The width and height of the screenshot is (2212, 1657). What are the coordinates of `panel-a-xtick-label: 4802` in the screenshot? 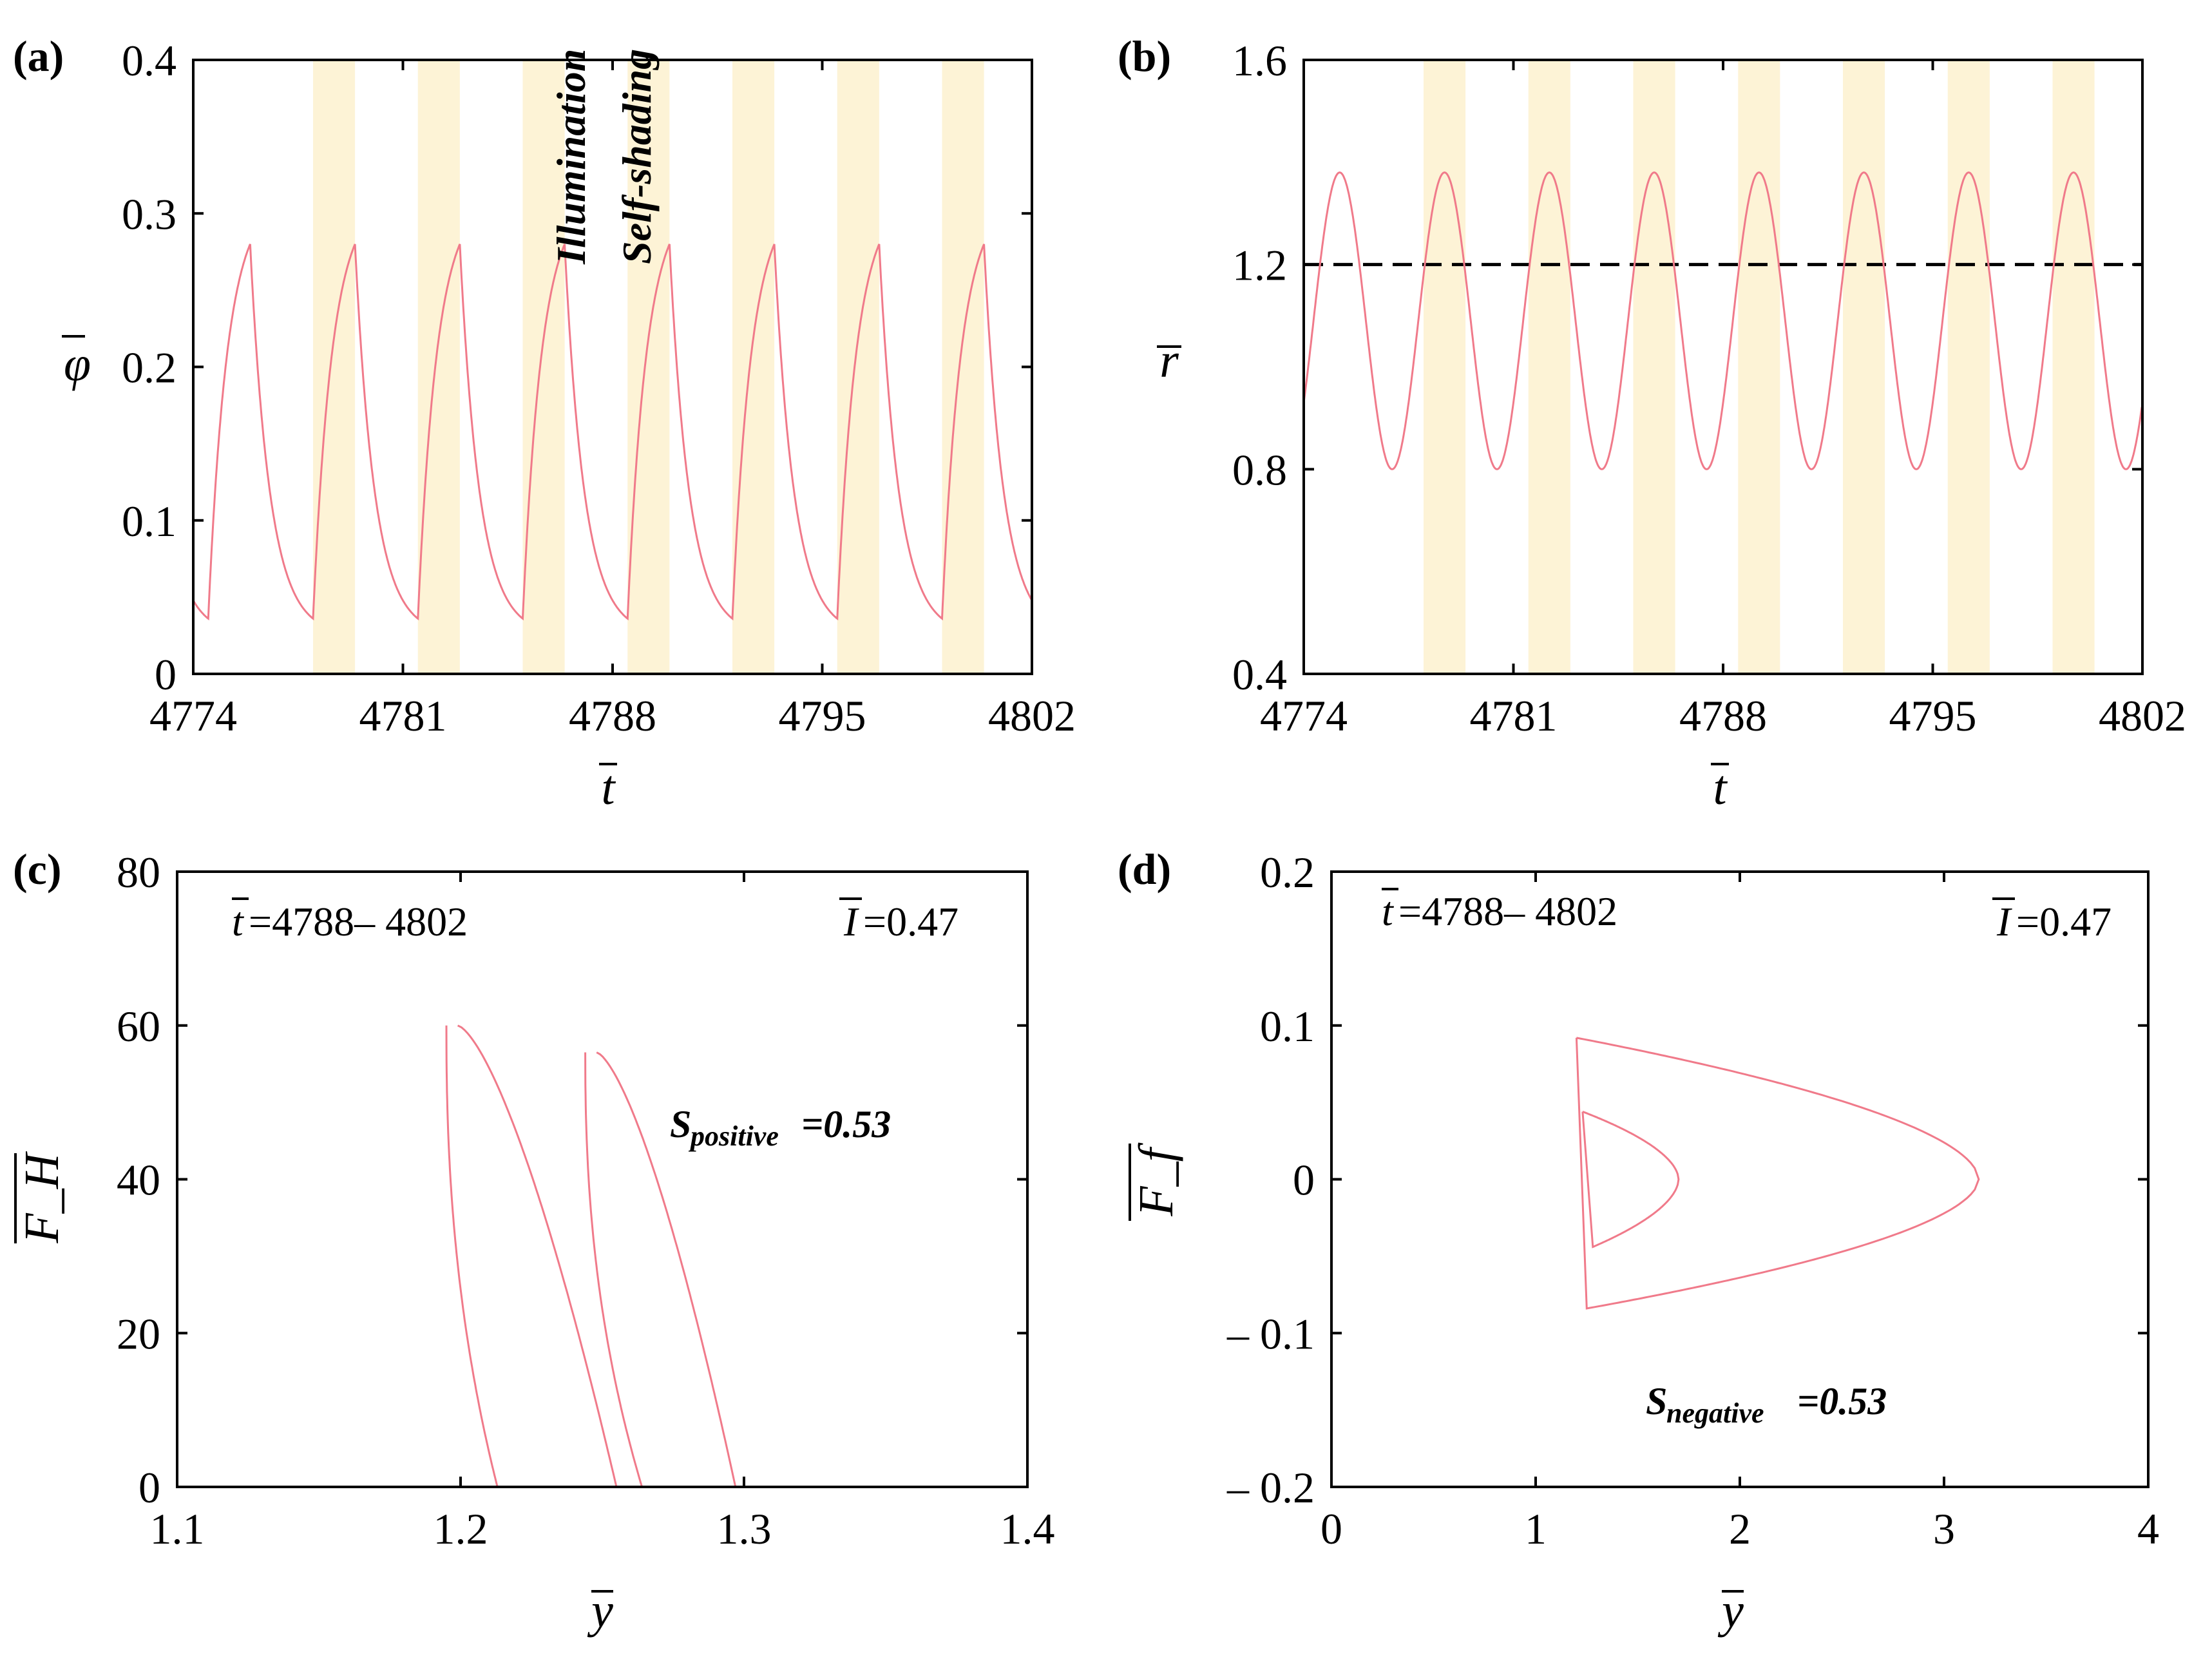 It's located at (1032, 715).